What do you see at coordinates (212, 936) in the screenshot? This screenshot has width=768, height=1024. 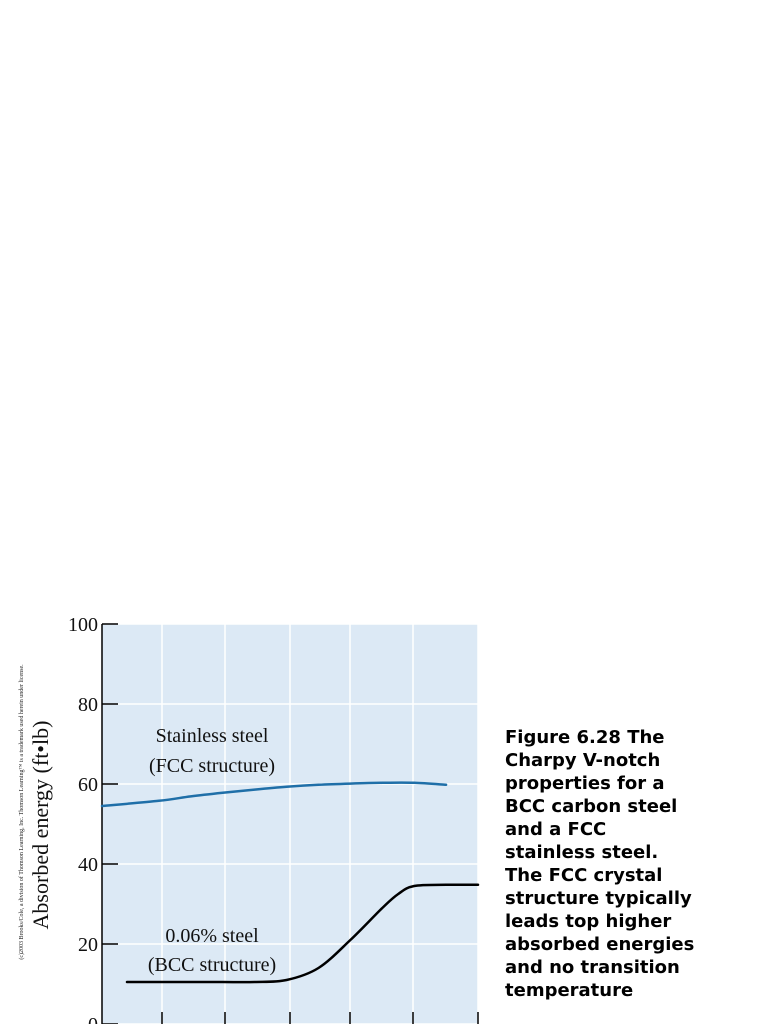 I see `series-label-bcc-line1: 0.06% steel` at bounding box center [212, 936].